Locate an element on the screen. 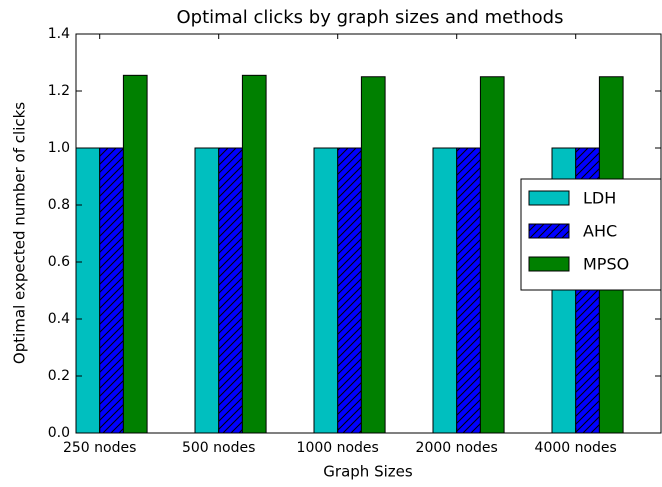  x-axis-label: Graph Sizes is located at coordinates (368, 472).